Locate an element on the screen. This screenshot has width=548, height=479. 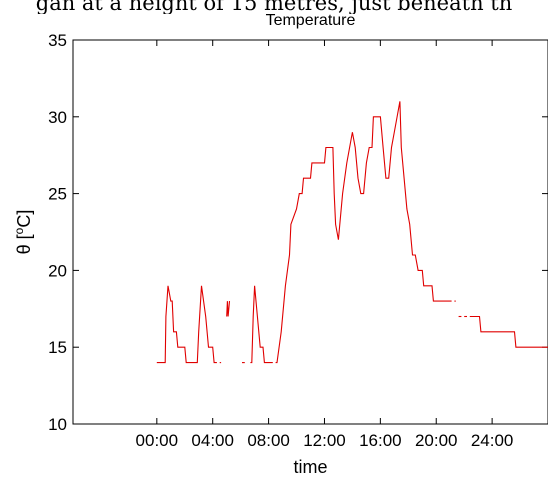
y-axis-label-suffix: C] is located at coordinates (24, 219).